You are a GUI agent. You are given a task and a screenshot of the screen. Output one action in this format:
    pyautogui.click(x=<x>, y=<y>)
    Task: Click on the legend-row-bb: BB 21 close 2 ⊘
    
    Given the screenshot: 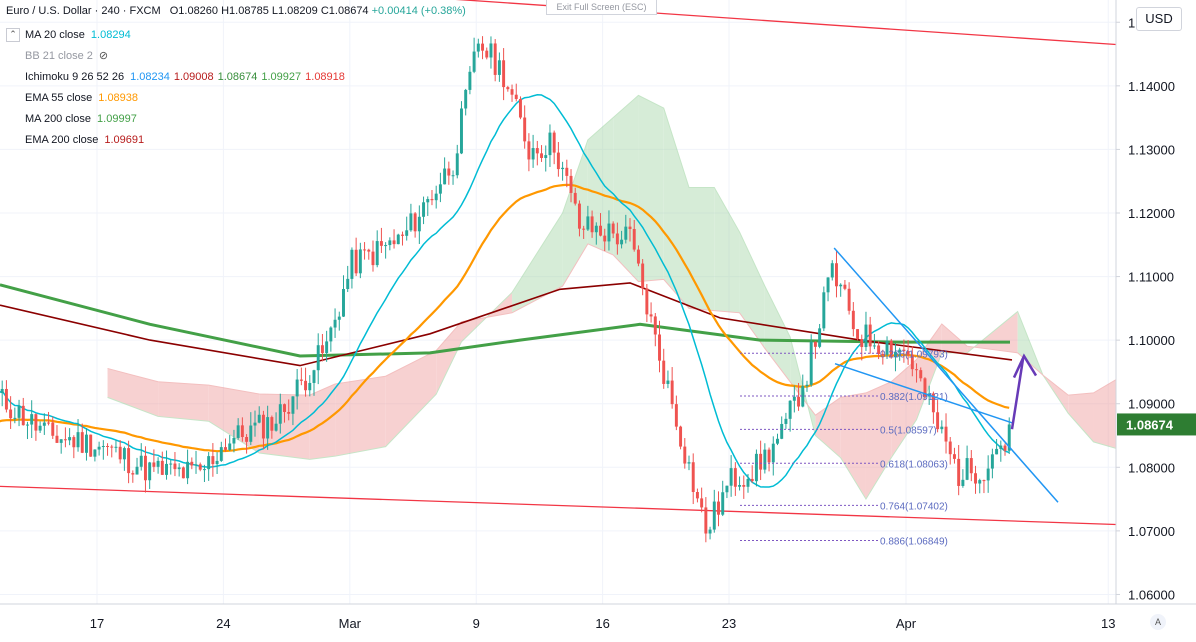 What is the action you would take?
    pyautogui.click(x=175, y=56)
    